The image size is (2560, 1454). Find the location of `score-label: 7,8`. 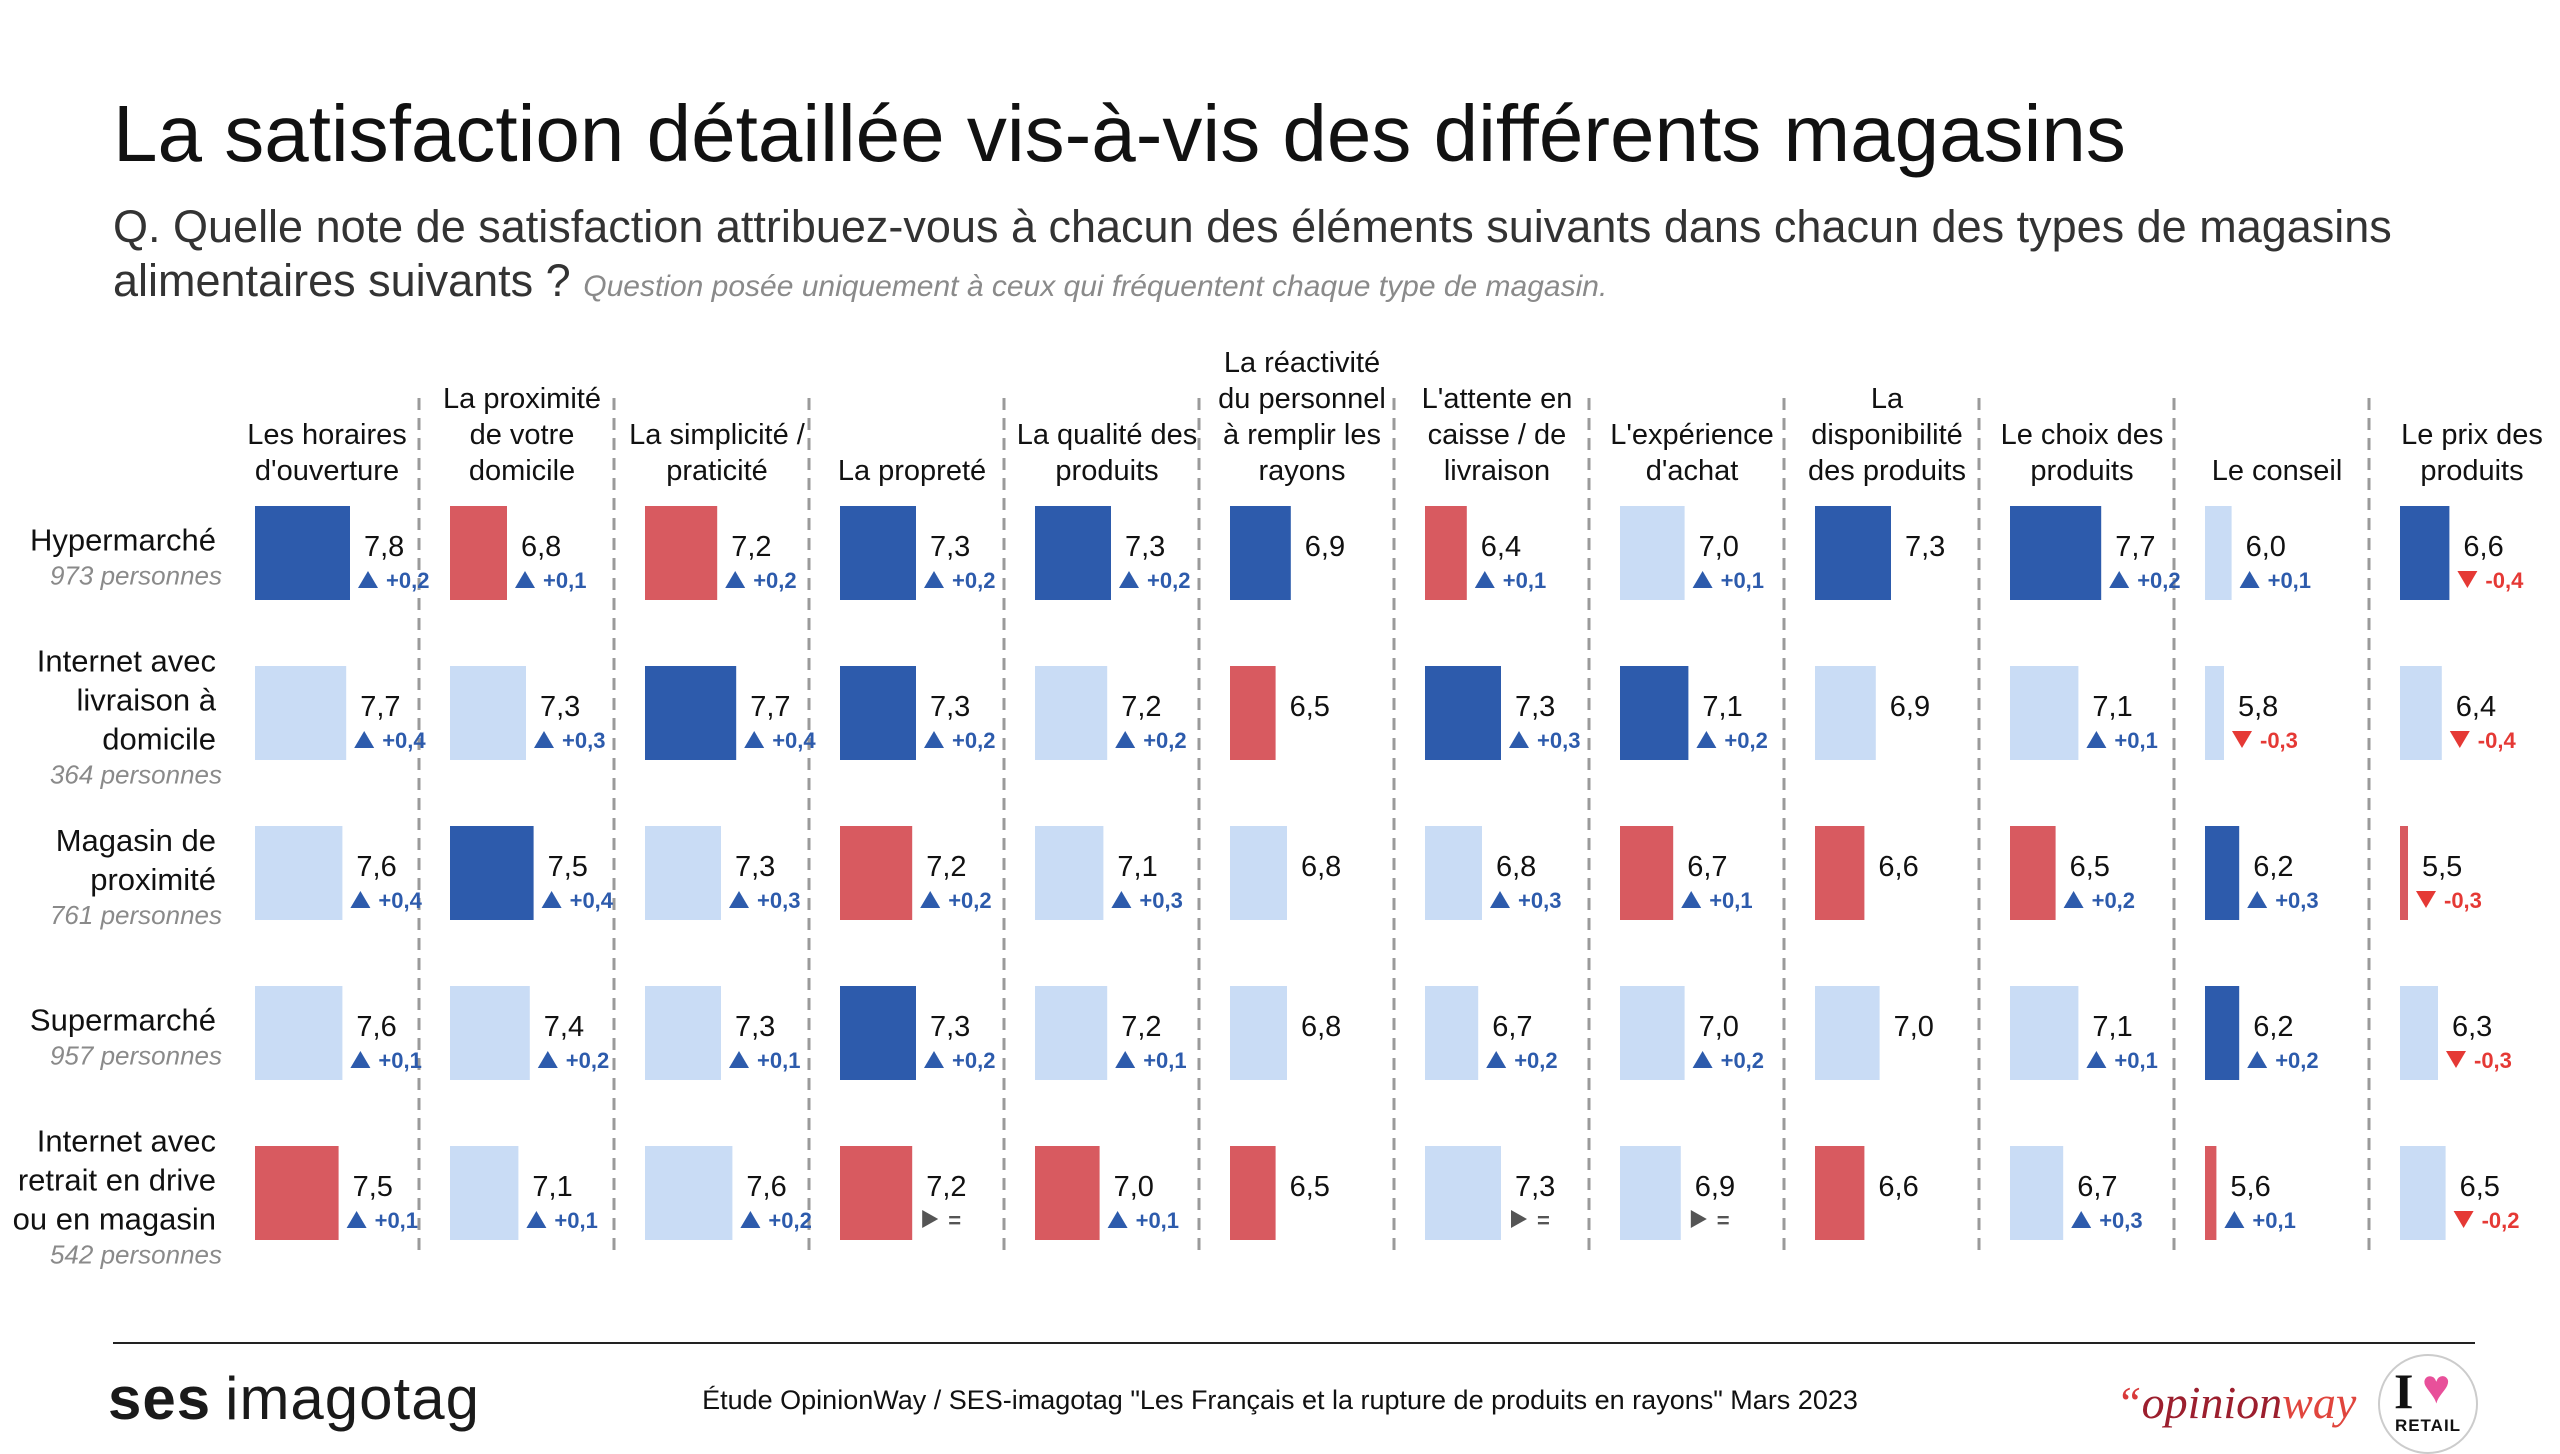

score-label: 7,8 is located at coordinates (384, 547).